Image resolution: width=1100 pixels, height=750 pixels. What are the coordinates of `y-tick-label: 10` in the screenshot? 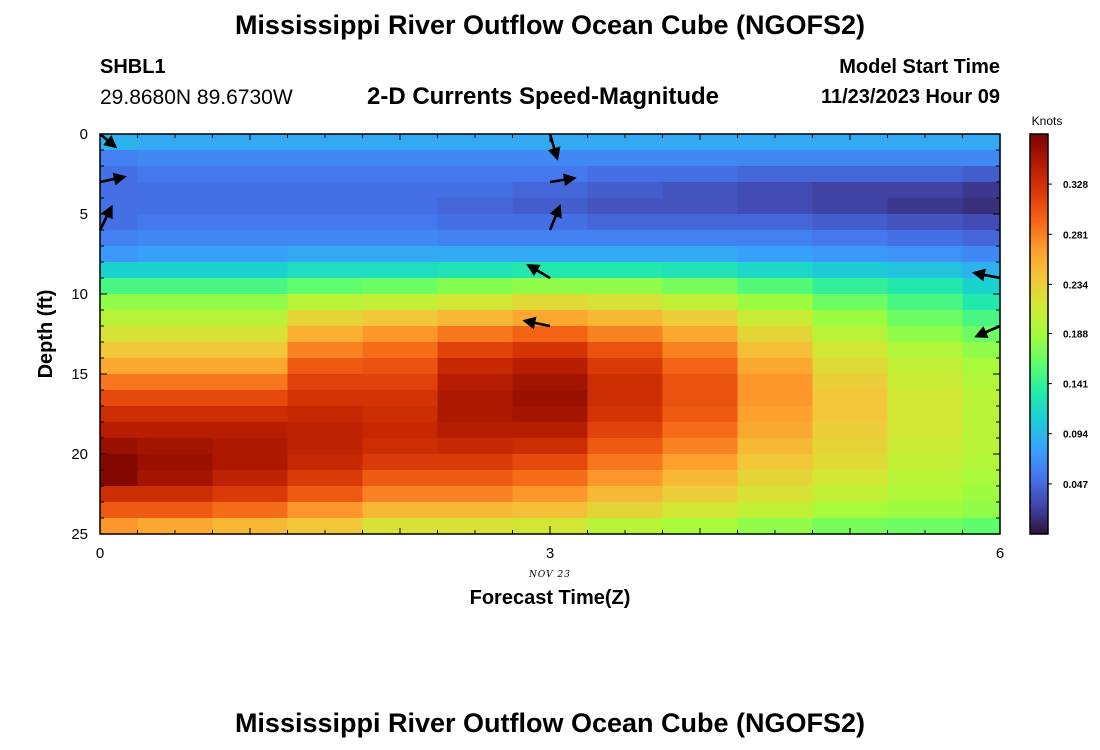 It's located at (79, 294).